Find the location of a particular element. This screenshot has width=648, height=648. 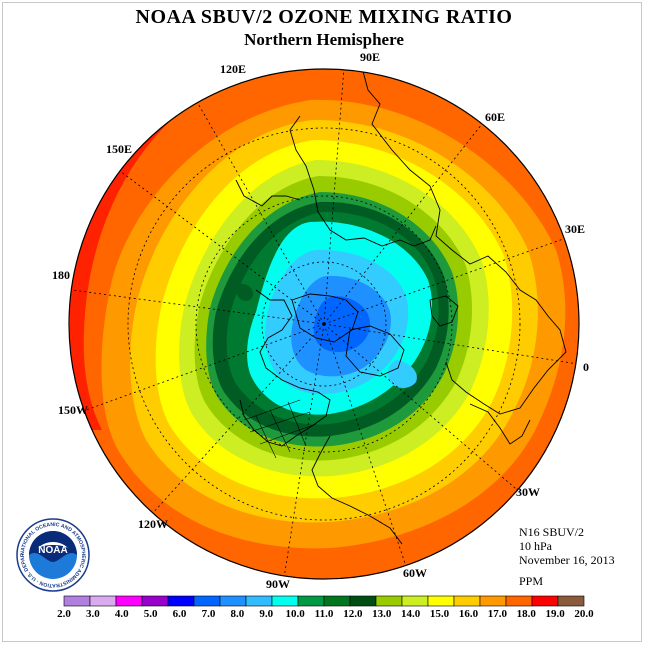

map-title: NOAA SBUV/2 OZONE MIXING RATIO is located at coordinates (324, 17).